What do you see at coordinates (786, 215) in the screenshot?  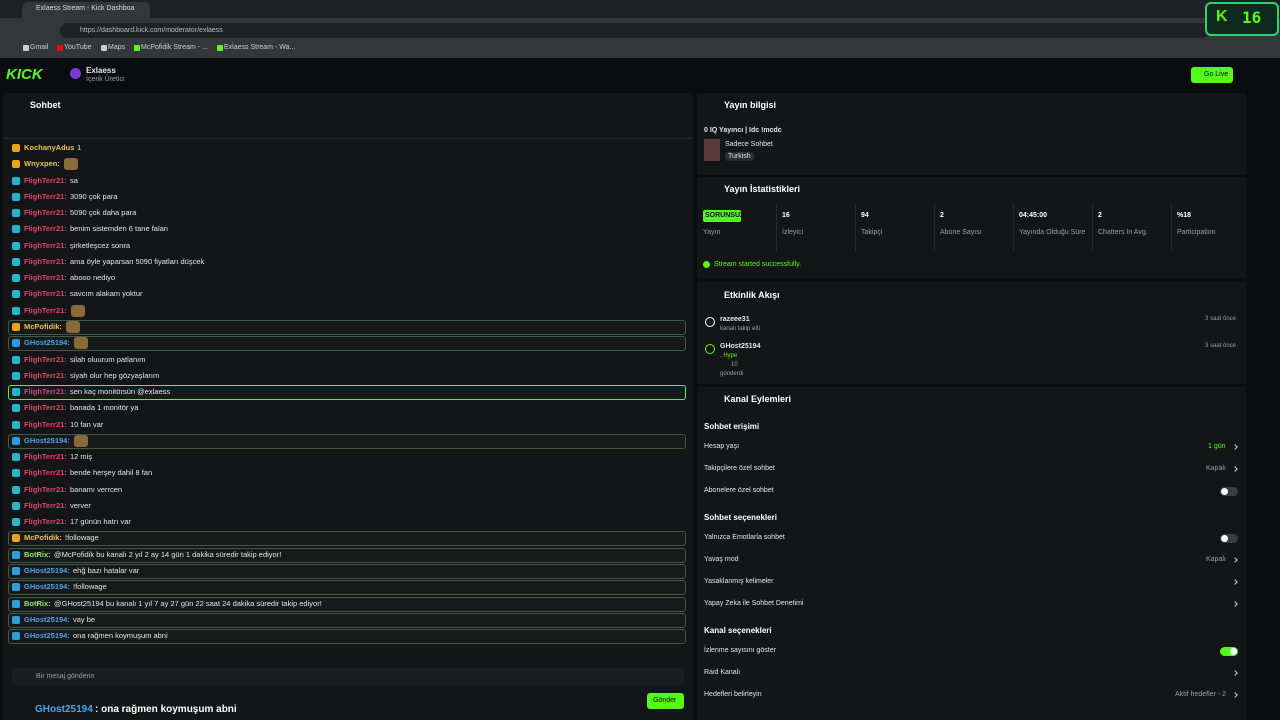 I see `stat-value: 16` at bounding box center [786, 215].